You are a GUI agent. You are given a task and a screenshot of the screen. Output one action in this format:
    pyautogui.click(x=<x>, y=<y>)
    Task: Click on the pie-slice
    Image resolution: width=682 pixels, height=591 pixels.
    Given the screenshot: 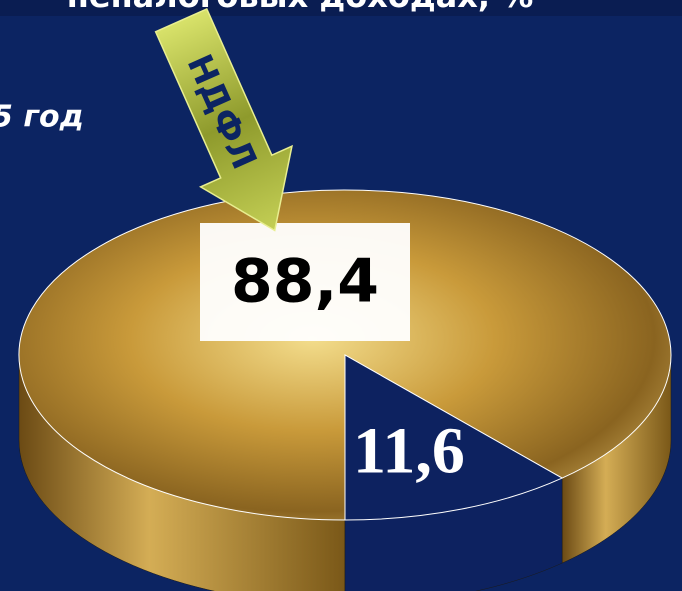 What is the action you would take?
    pyautogui.click(x=454, y=437)
    